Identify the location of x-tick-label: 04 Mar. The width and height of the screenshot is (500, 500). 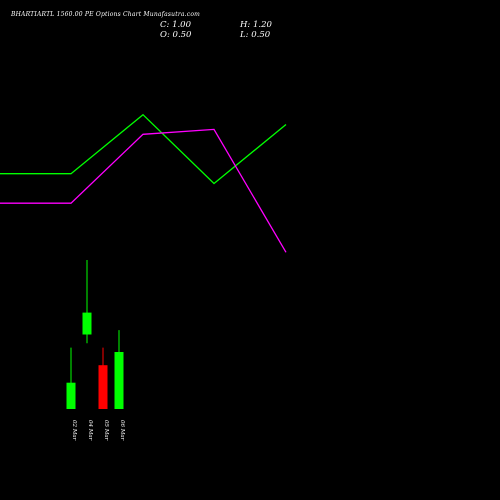
(90, 430).